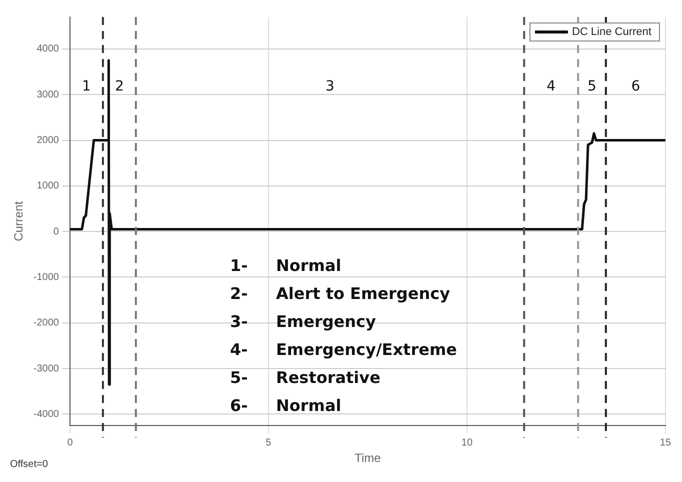 The width and height of the screenshot is (682, 482). Describe the element at coordinates (286, 406) in the screenshot. I see `text: 6- Normal` at that location.